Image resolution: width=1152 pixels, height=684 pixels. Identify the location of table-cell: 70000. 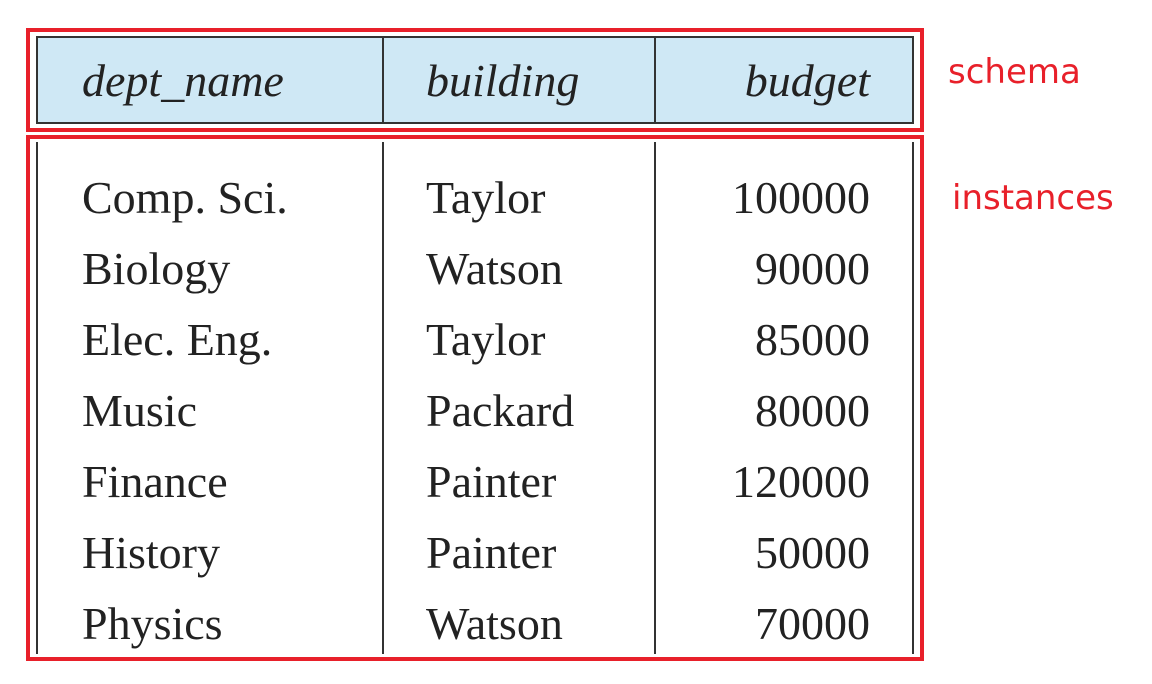
(812, 623).